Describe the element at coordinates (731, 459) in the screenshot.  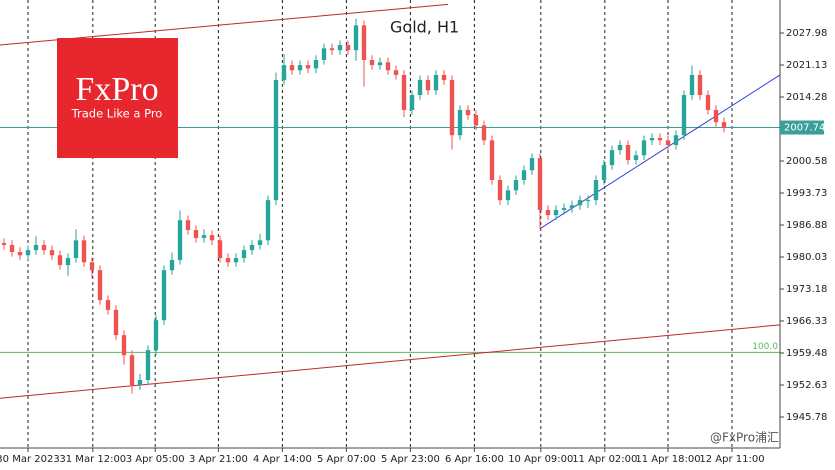
I see `x-tick-label: 12 Apr 11:00` at that location.